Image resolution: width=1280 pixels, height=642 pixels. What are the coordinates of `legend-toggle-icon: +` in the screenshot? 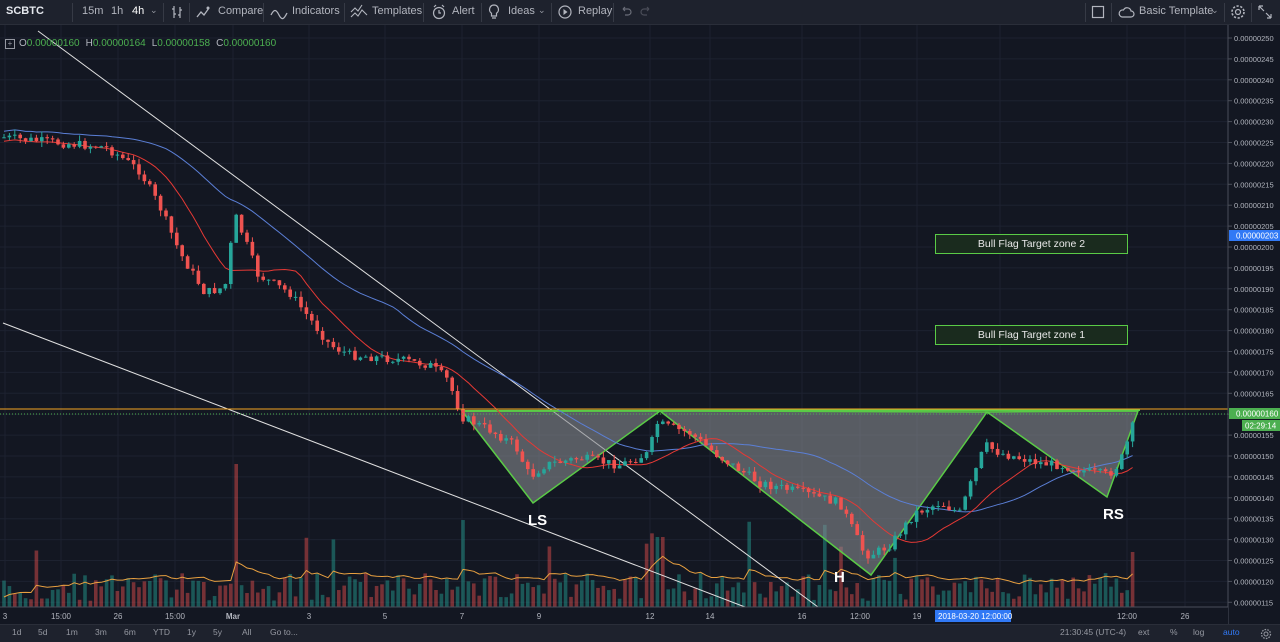 It's located at (10, 44).